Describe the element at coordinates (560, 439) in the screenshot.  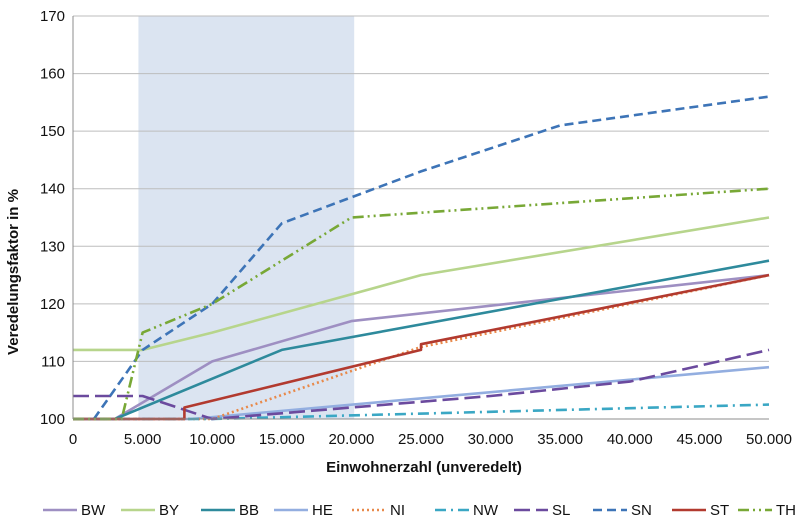
I see `x-tick-label: 35.000` at that location.